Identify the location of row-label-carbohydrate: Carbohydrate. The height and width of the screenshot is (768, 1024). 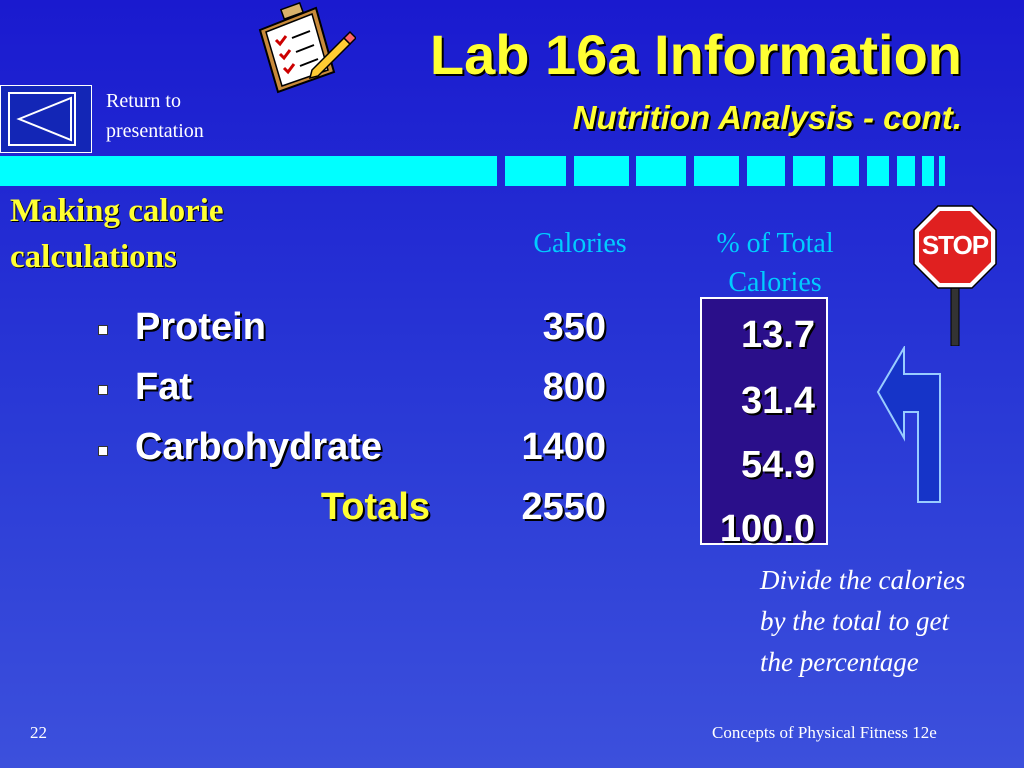
(259, 447).